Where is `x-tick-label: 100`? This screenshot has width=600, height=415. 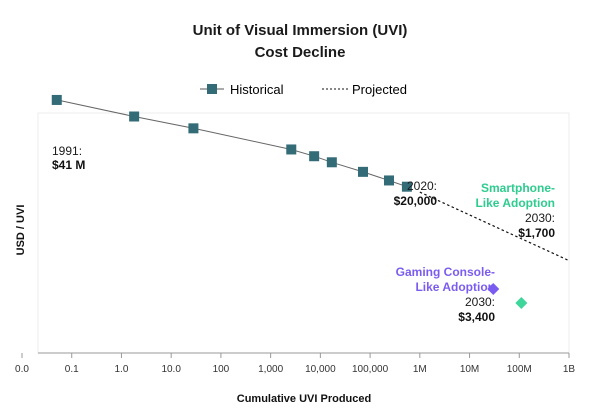 x-tick-label: 100 is located at coordinates (221, 369).